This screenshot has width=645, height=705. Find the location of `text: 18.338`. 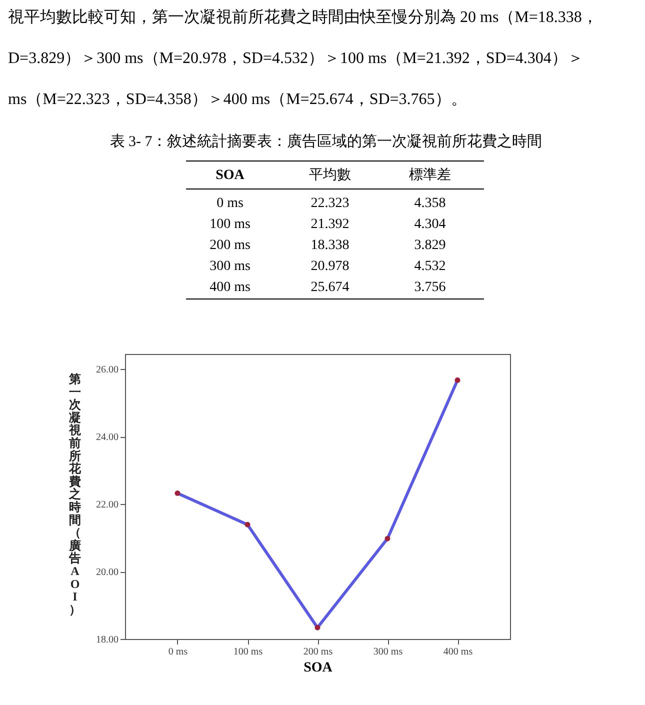

text: 18.338 is located at coordinates (330, 245).